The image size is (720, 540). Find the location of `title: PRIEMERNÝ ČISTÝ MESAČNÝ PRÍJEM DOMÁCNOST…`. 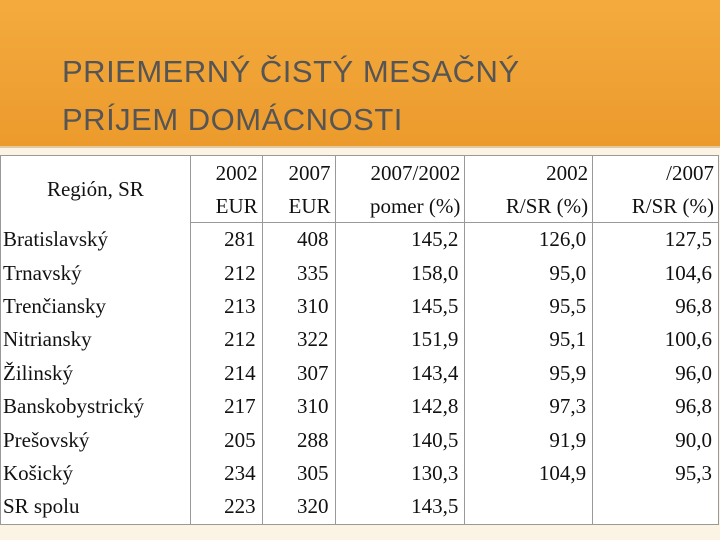

title: PRIEMERNÝ ČISTÝ MESAČNÝ PRÍJEM DOMÁCNOST… is located at coordinates (291, 96).